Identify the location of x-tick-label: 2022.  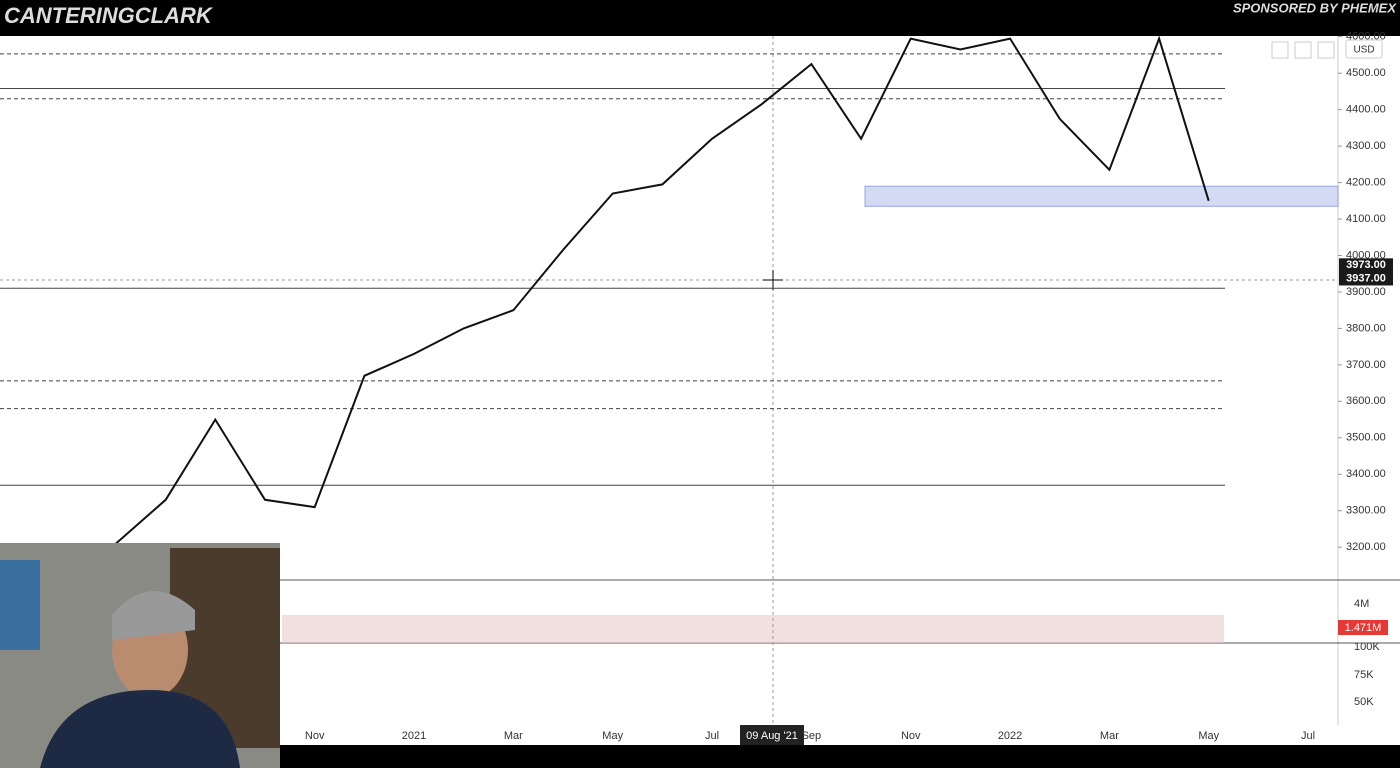
(1010, 736).